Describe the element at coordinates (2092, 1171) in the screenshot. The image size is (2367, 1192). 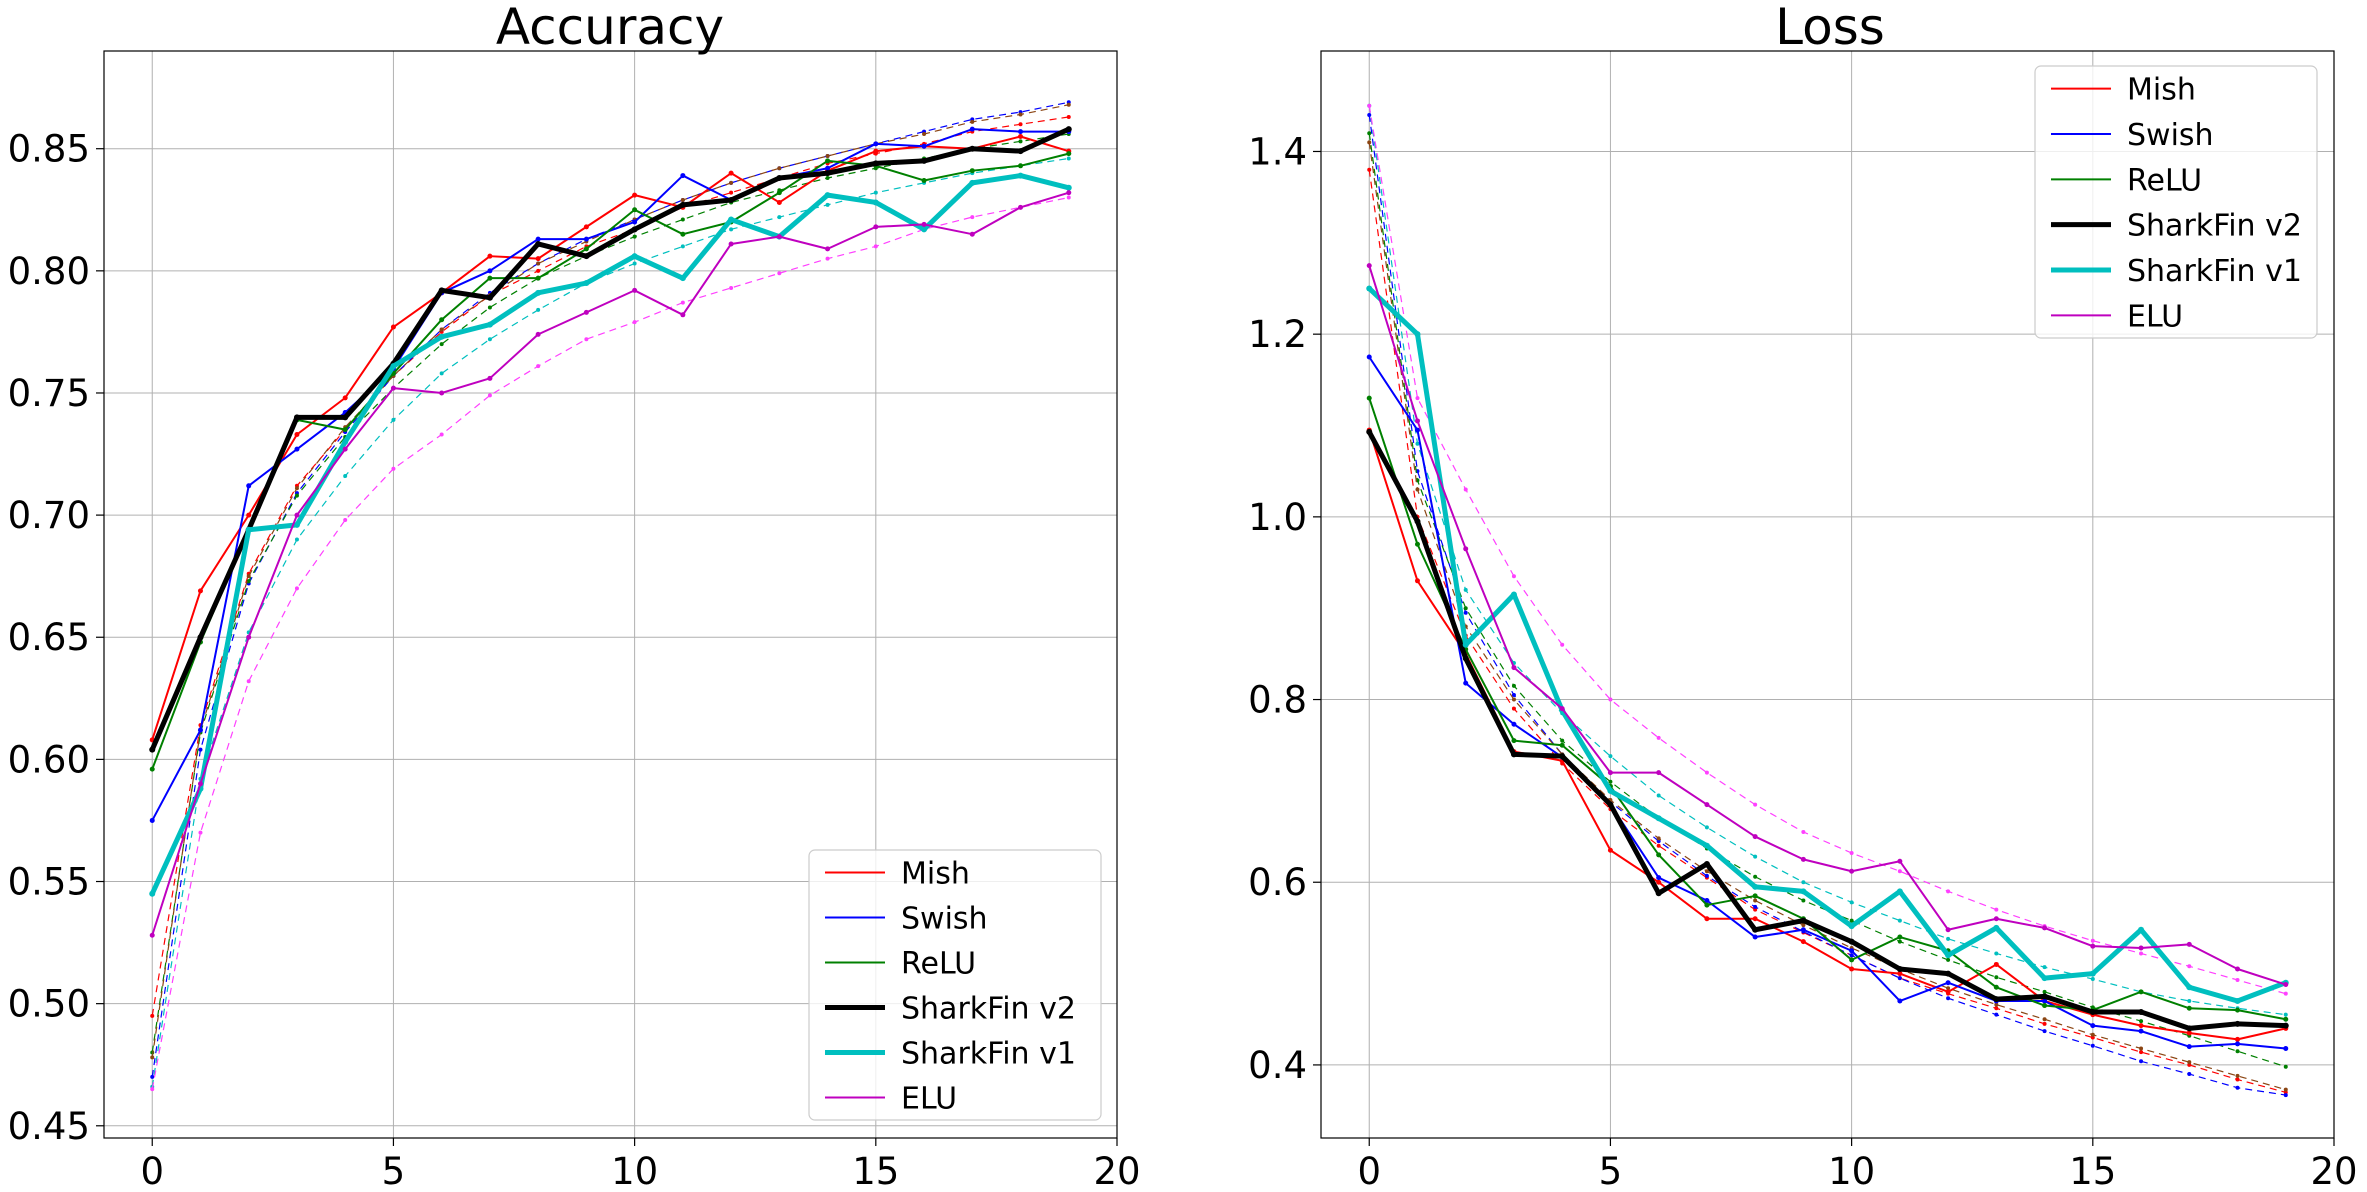
I see `loss-x-tick-label: 15` at that location.